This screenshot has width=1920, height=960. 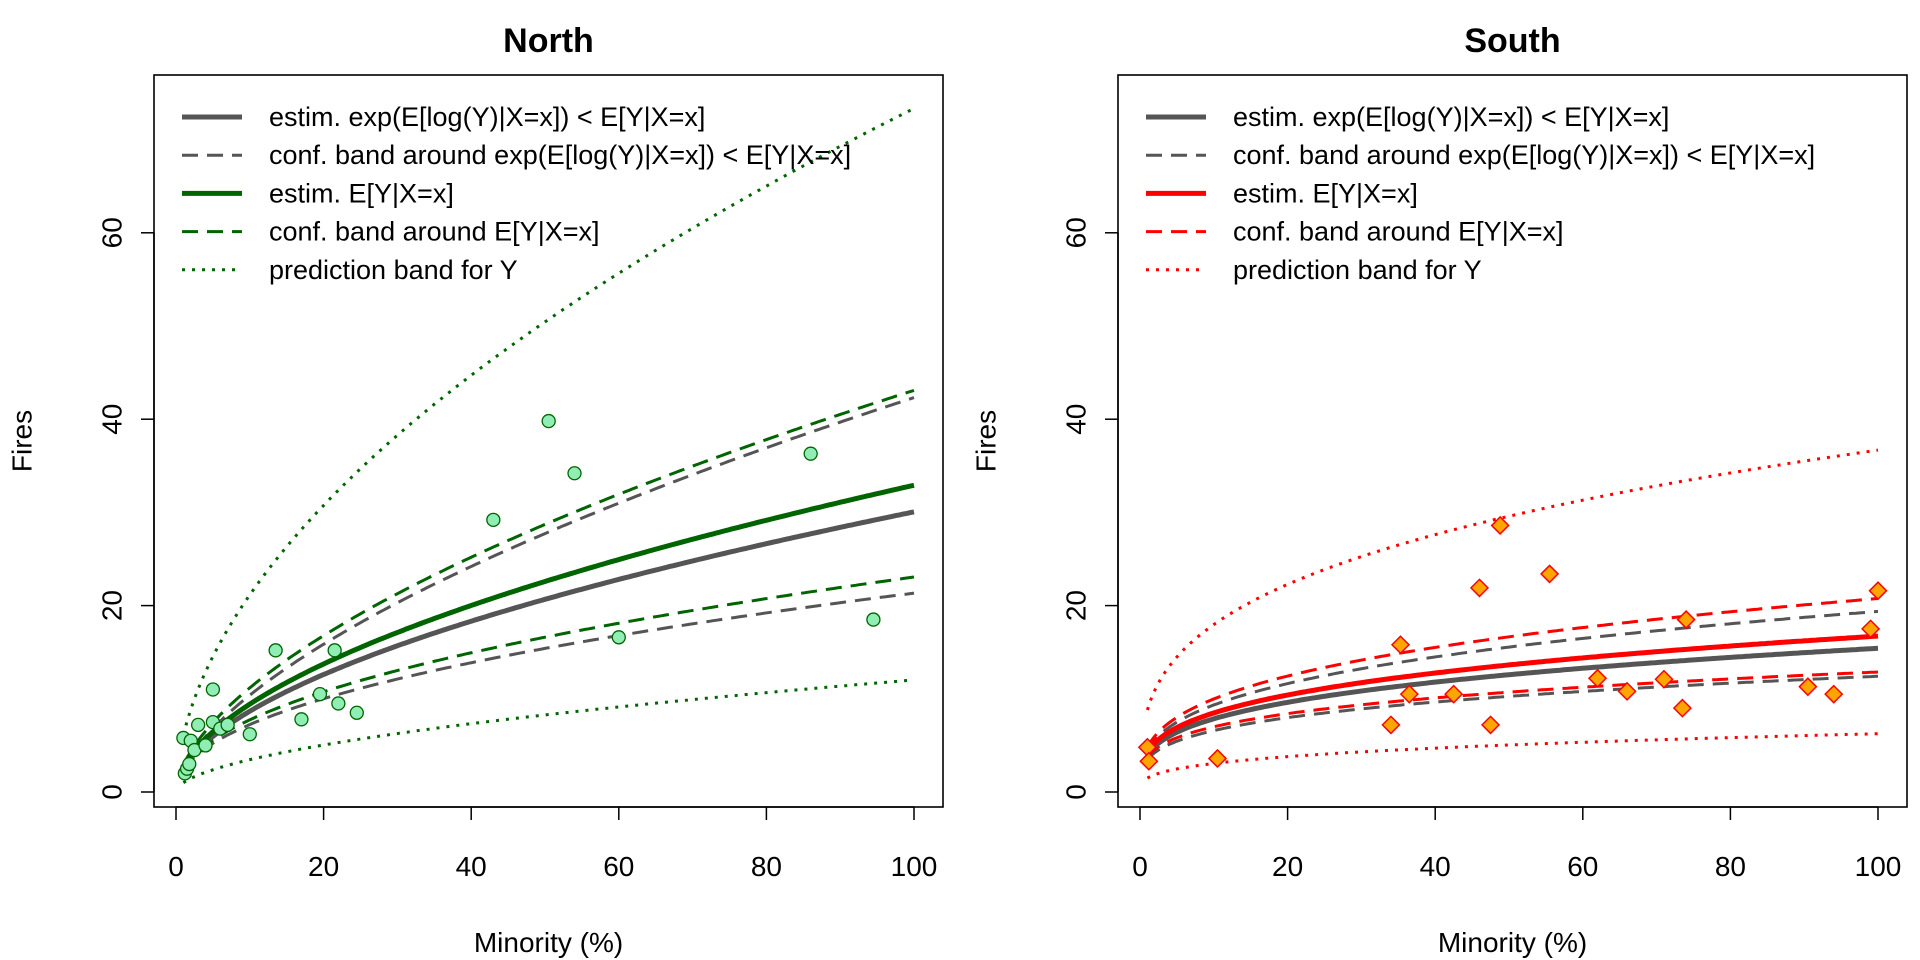 I want to click on plot-area, so click(x=1512, y=614).